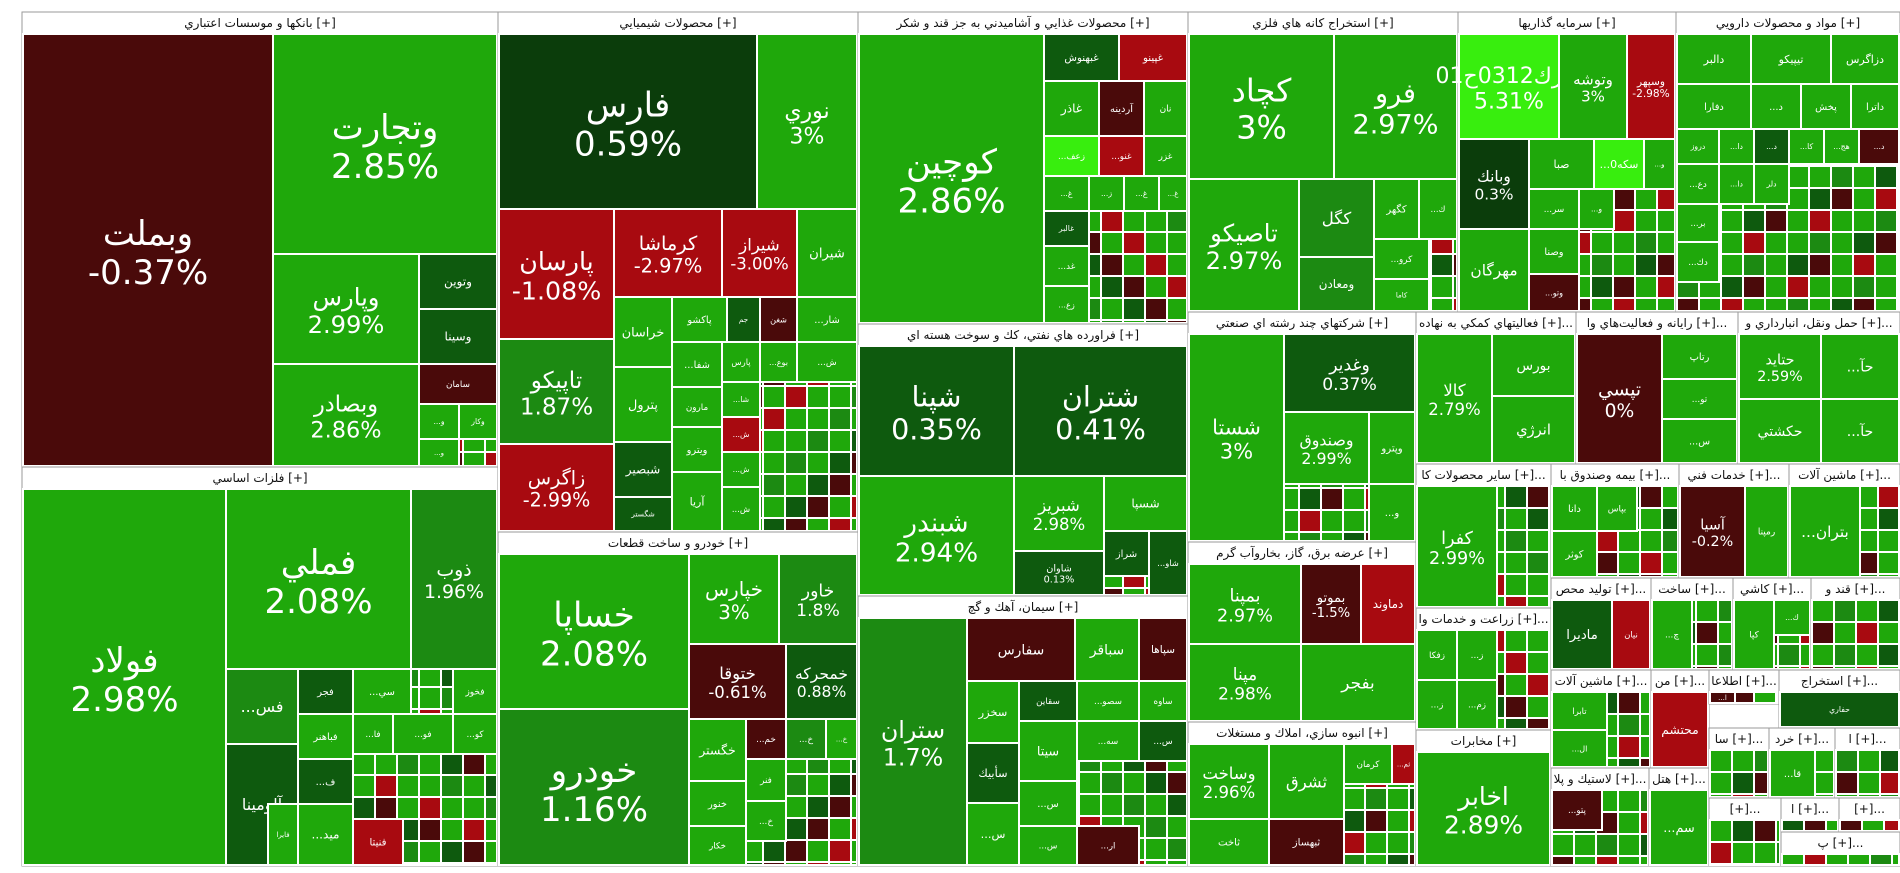  I want to click on stock-tile: ختوقا-0.61%, so click(737, 681).